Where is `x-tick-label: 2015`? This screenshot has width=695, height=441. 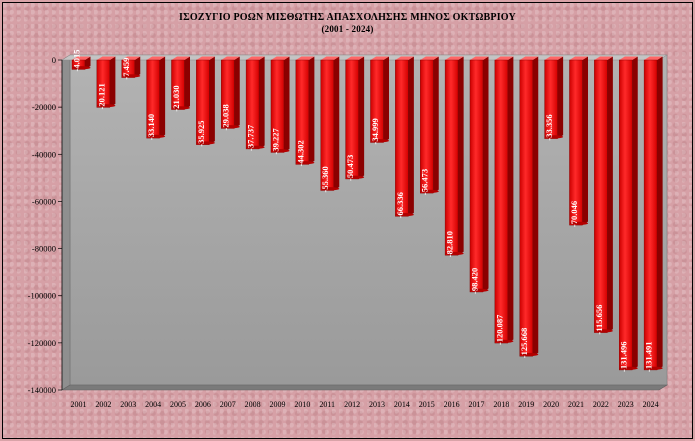 x-tick-label: 2015 is located at coordinates (427, 404).